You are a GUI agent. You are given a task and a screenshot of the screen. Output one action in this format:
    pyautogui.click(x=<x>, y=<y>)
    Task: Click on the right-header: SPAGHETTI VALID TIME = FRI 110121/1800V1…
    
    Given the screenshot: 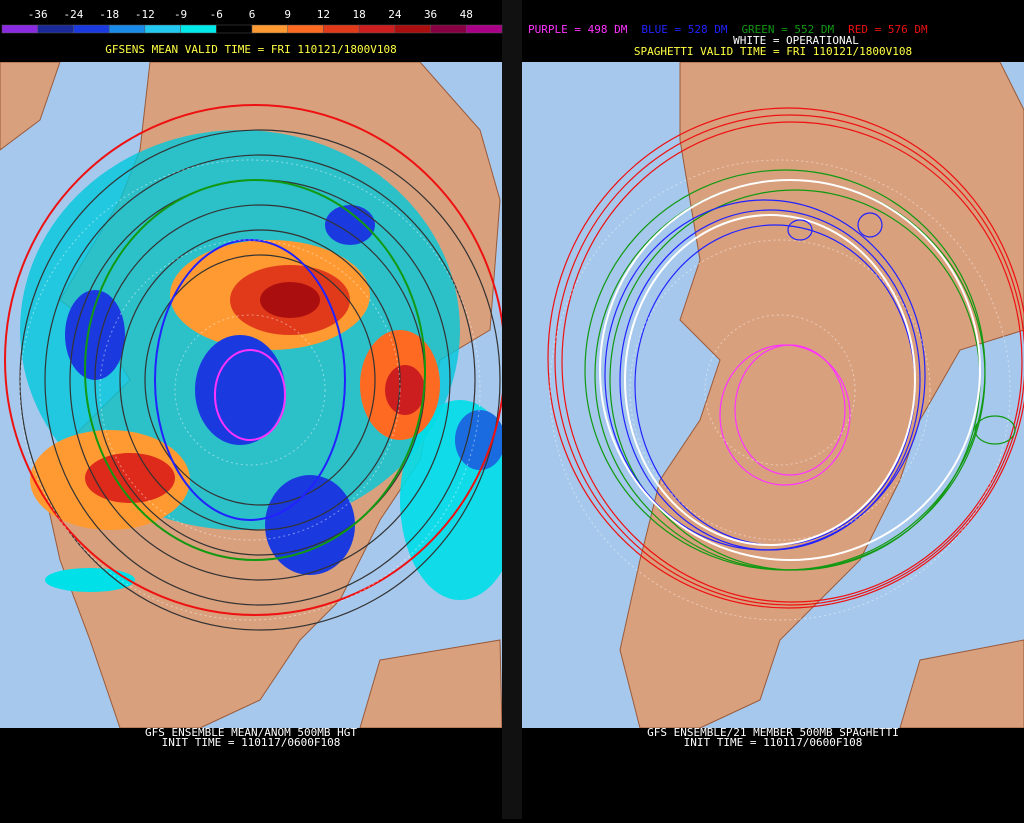 What is the action you would take?
    pyautogui.click(x=773, y=51)
    